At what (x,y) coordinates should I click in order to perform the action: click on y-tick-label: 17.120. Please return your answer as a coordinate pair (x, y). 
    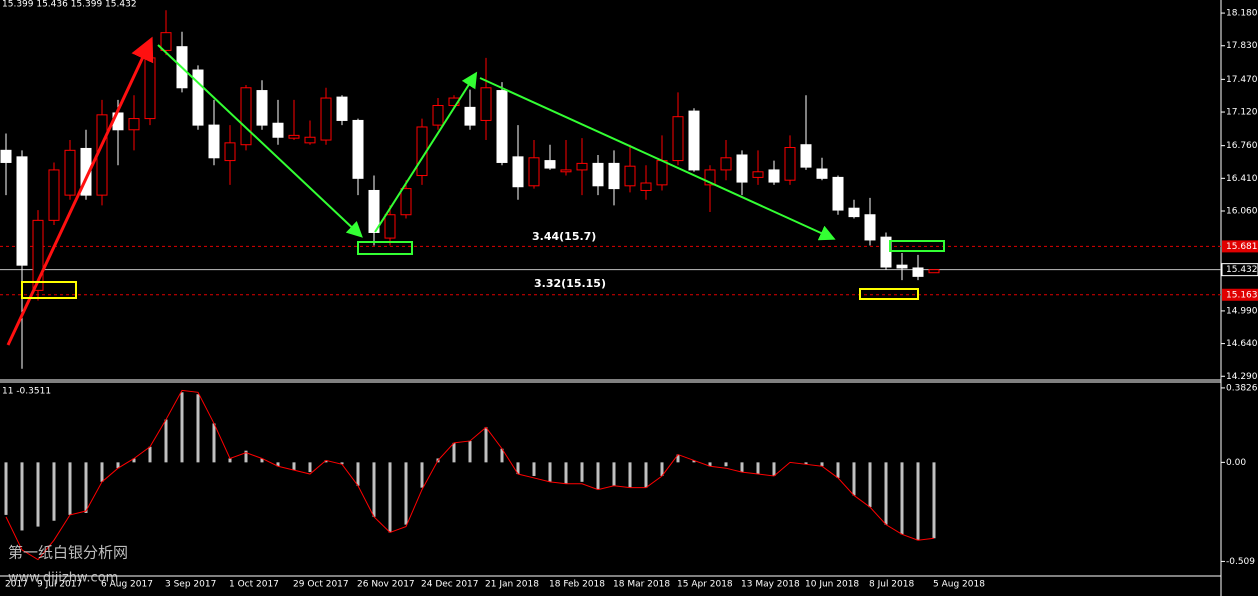
    Looking at the image, I should click on (1242, 113).